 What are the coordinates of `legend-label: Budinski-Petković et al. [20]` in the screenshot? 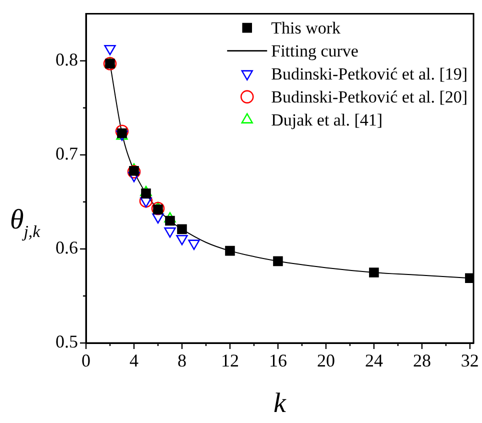 It's located at (369, 96).